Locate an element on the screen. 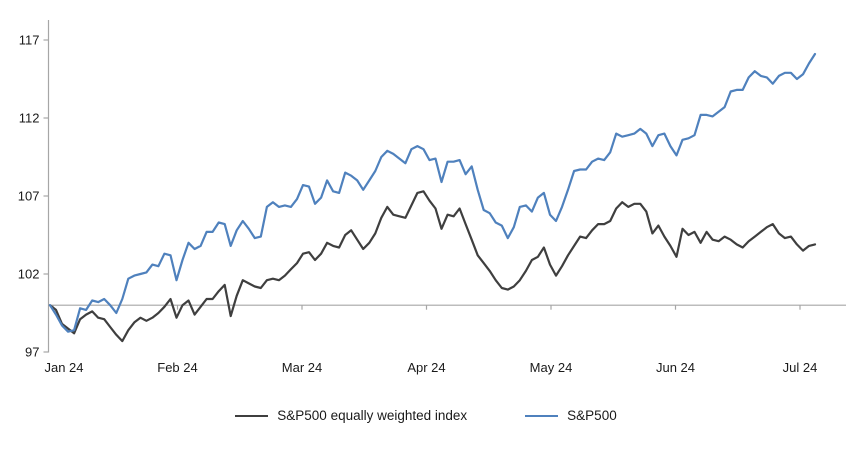 The image size is (852, 453). legend-item-sp500: S&P500 is located at coordinates (571, 415).